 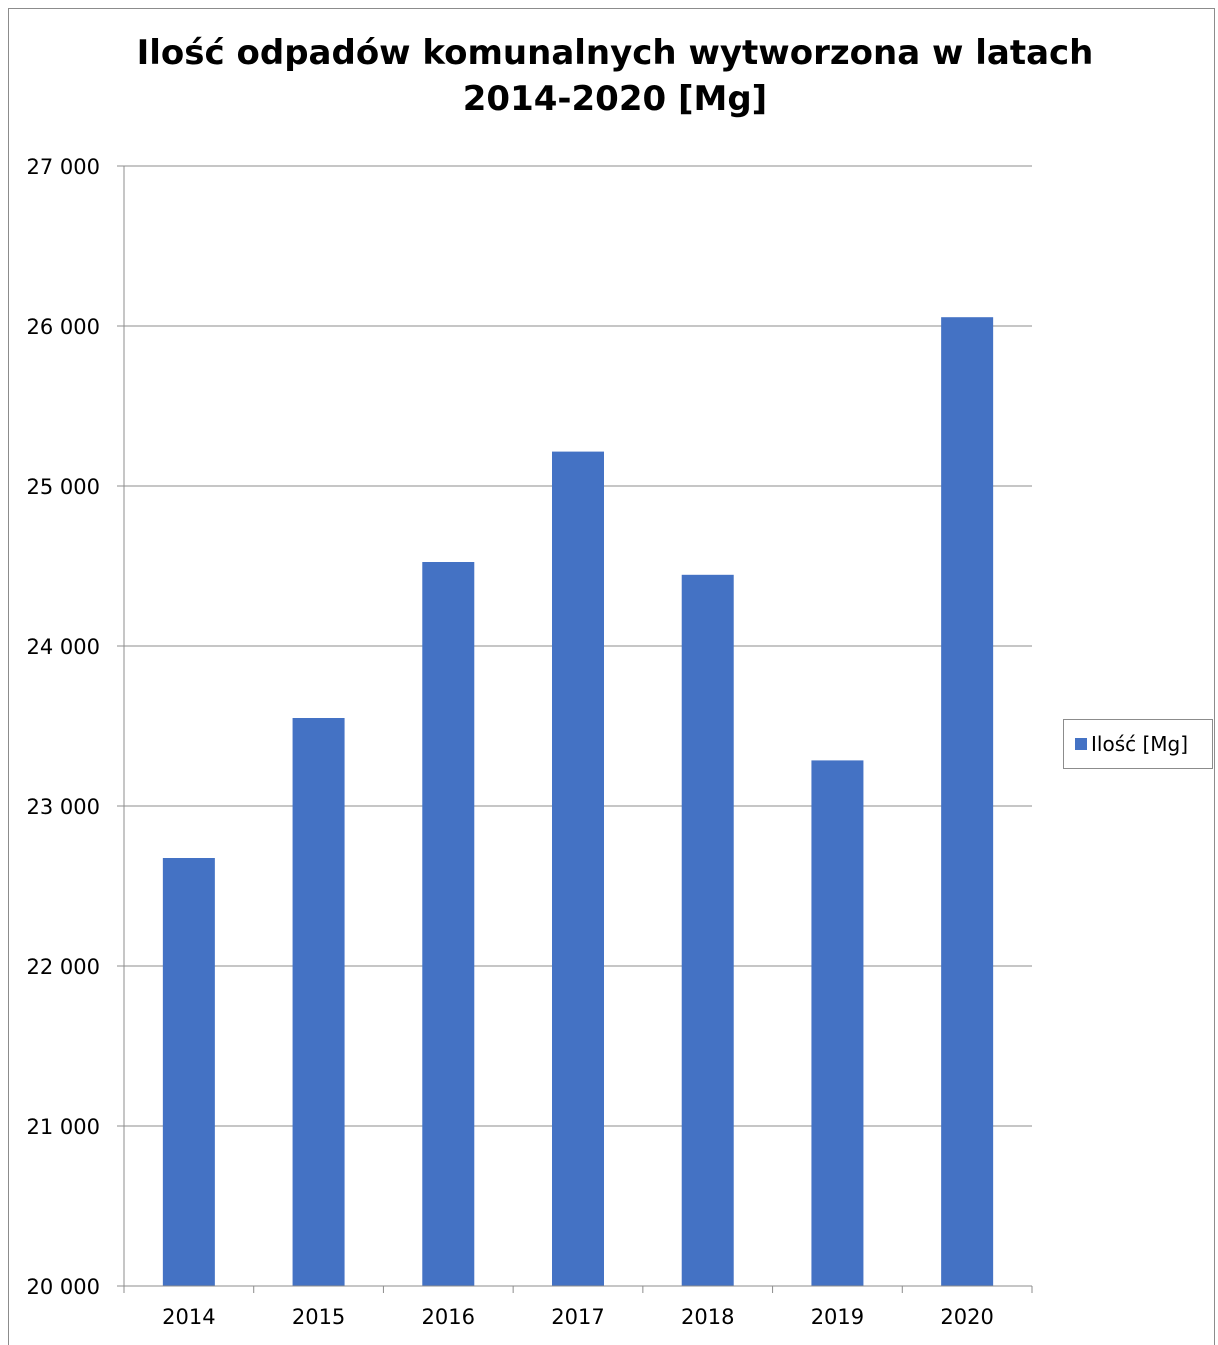 I want to click on bar-2015, so click(x=318, y=1002).